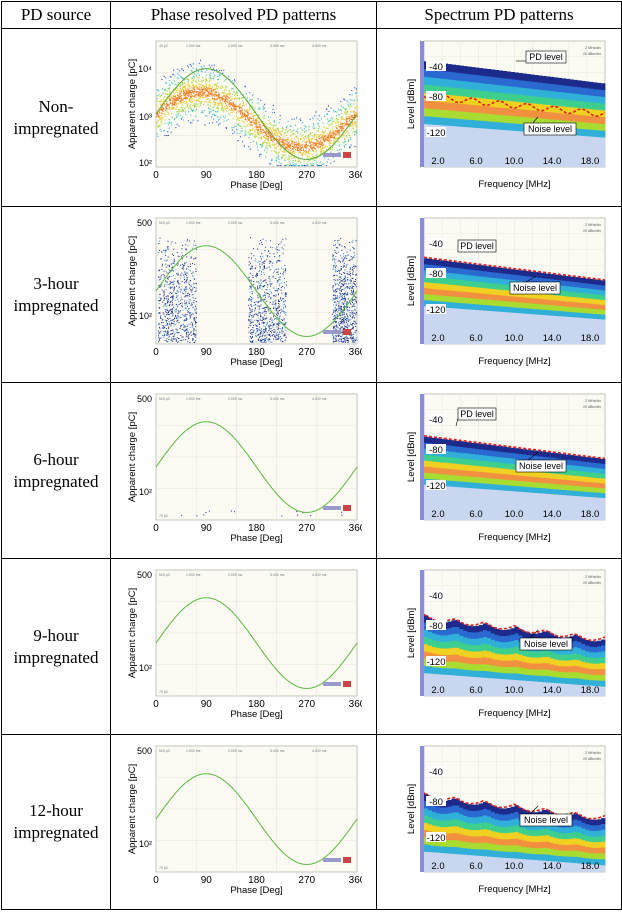 The image size is (622, 919). What do you see at coordinates (164, 516) in the screenshot?
I see `pc-scale-bottom-label: 70 pC` at bounding box center [164, 516].